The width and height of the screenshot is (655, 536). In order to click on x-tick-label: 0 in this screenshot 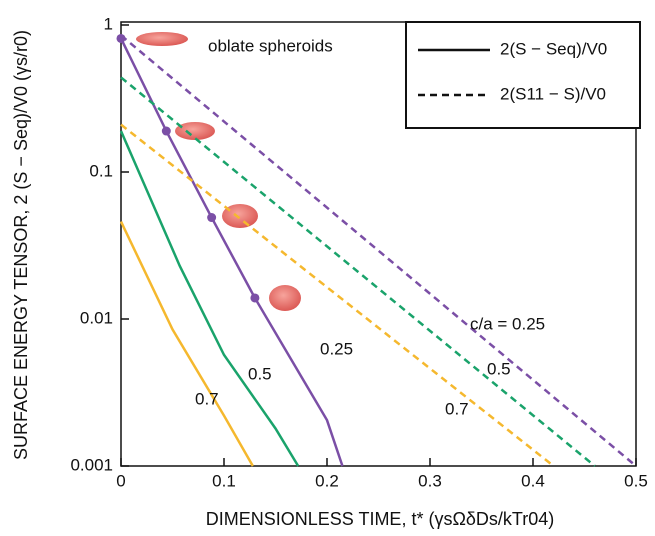, I will do `click(120, 480)`.